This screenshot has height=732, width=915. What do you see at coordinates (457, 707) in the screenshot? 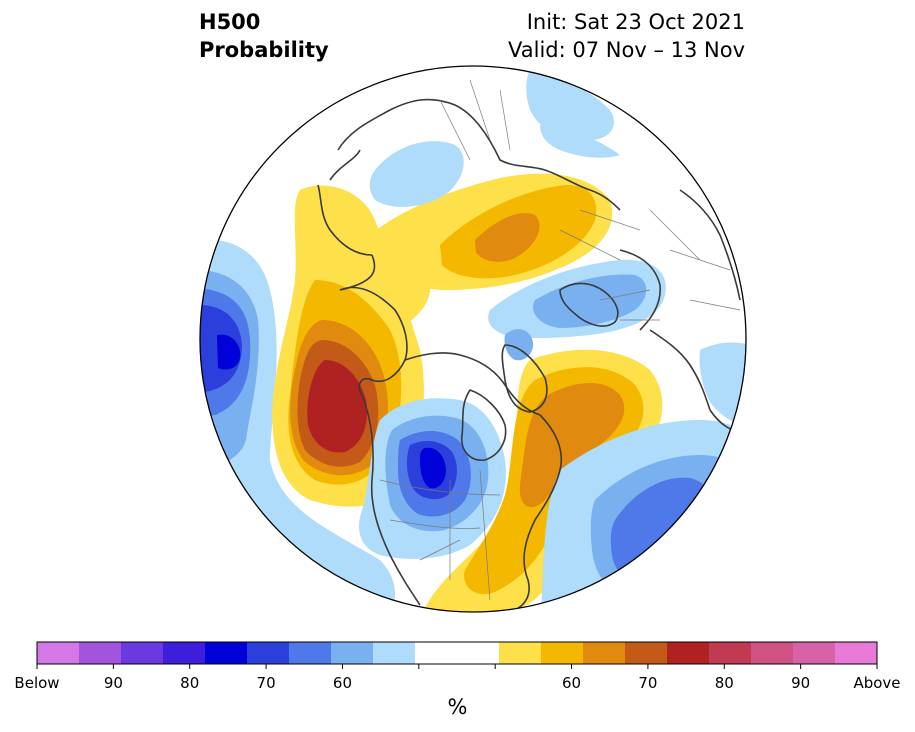
I see `colorbar-unit-label: %` at bounding box center [457, 707].